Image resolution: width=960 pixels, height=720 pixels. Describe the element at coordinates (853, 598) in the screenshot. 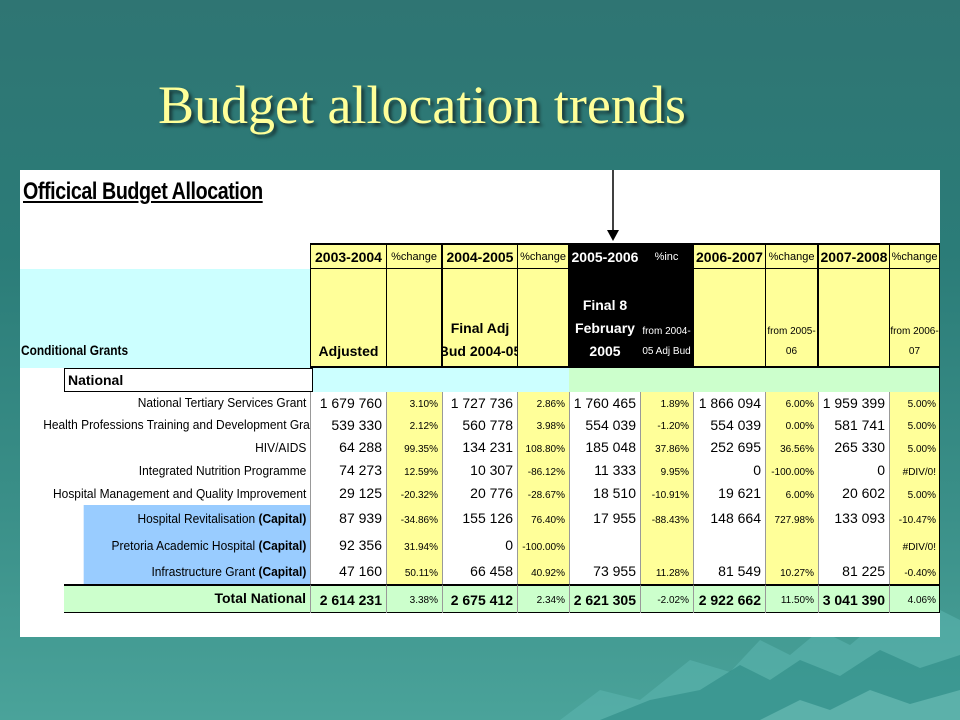

I see `total-cell: 3 041 390` at that location.